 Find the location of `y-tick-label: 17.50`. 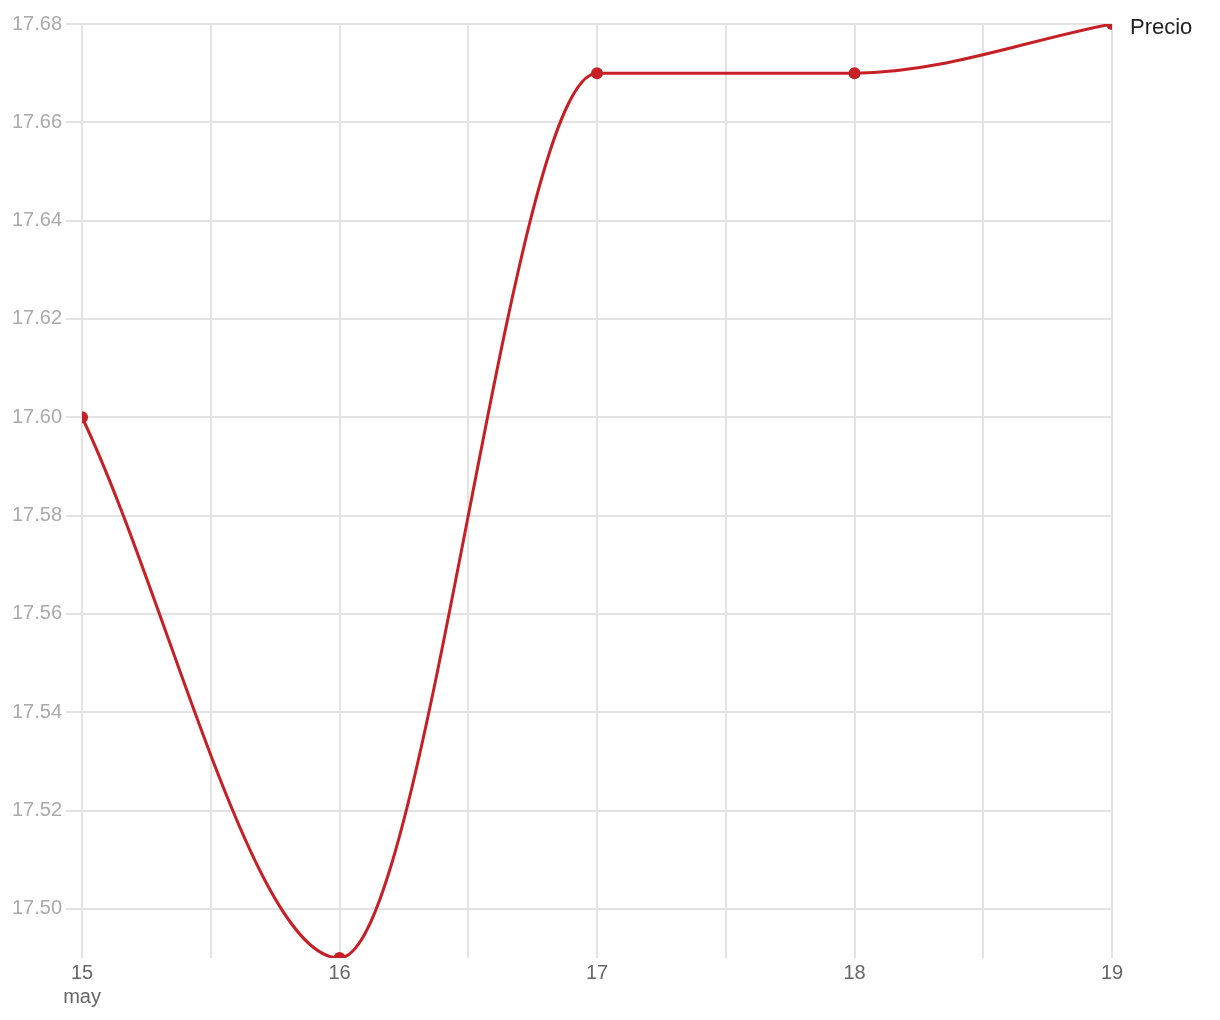

y-tick-label: 17.50 is located at coordinates (37, 907).